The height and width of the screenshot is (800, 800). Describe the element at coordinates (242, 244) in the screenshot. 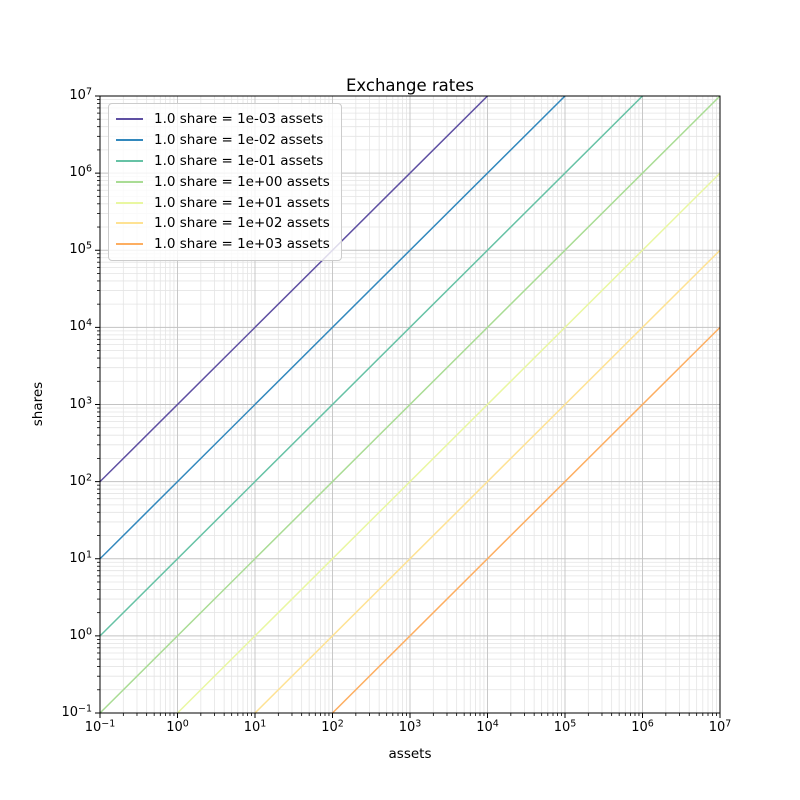

I see `legend-label: 1.0 share = 1e+03 assets` at that location.